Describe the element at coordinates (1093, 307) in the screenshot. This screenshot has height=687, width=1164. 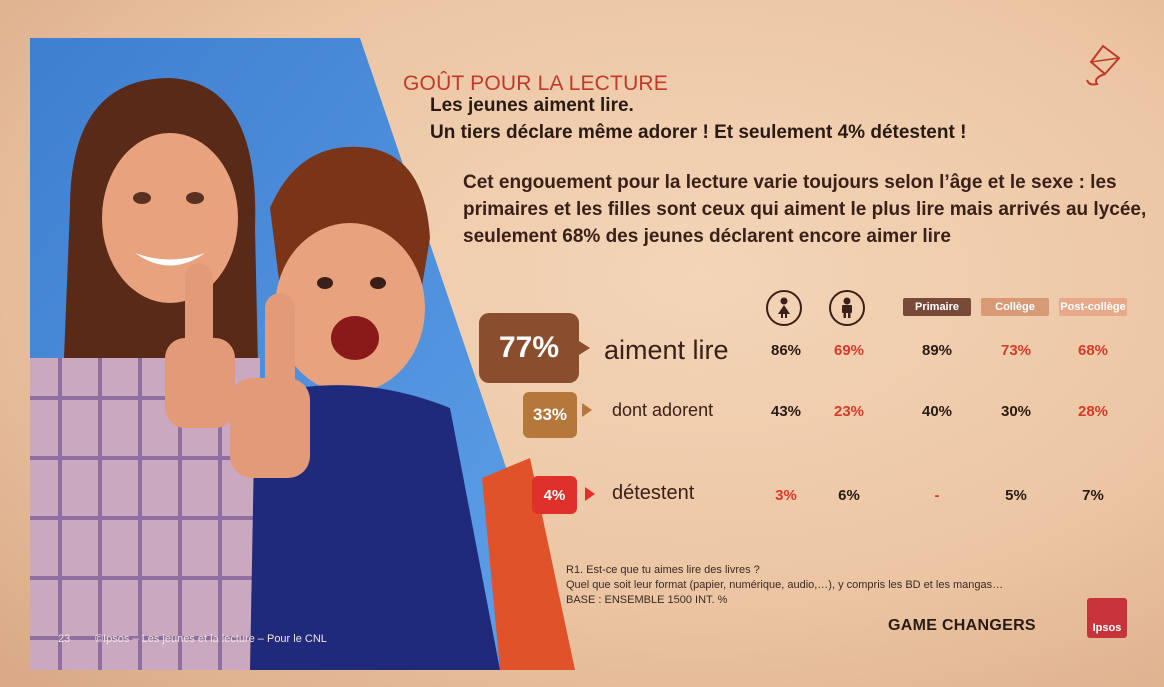
I see `column-post-college: Post-collège` at that location.